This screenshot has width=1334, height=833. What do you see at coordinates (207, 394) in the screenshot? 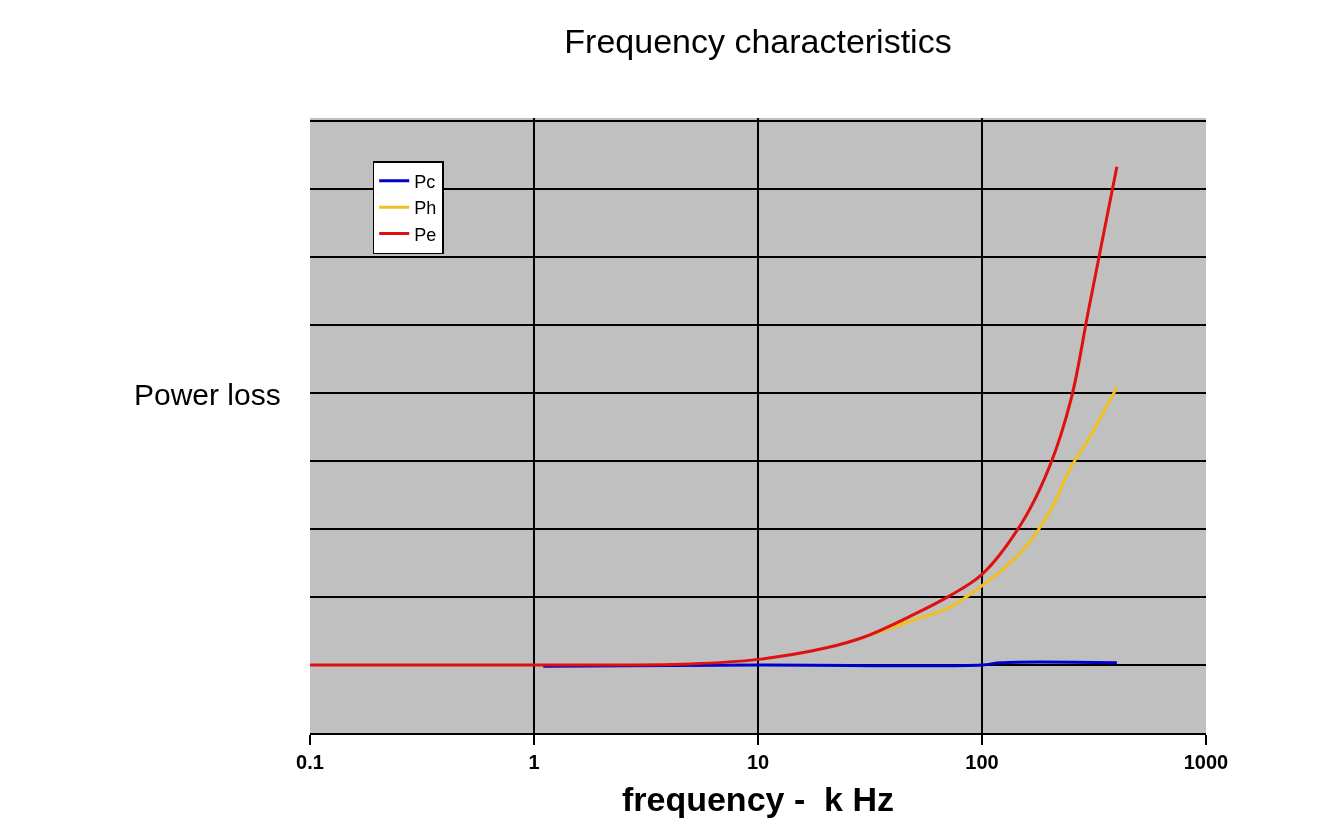
I see `y-axis-title: Power loss` at bounding box center [207, 394].